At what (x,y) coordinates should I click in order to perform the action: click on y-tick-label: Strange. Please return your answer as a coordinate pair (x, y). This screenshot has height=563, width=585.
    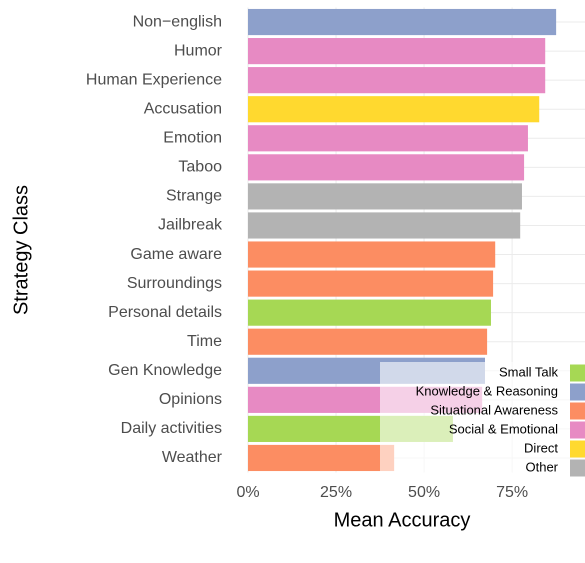
    Looking at the image, I should click on (194, 196).